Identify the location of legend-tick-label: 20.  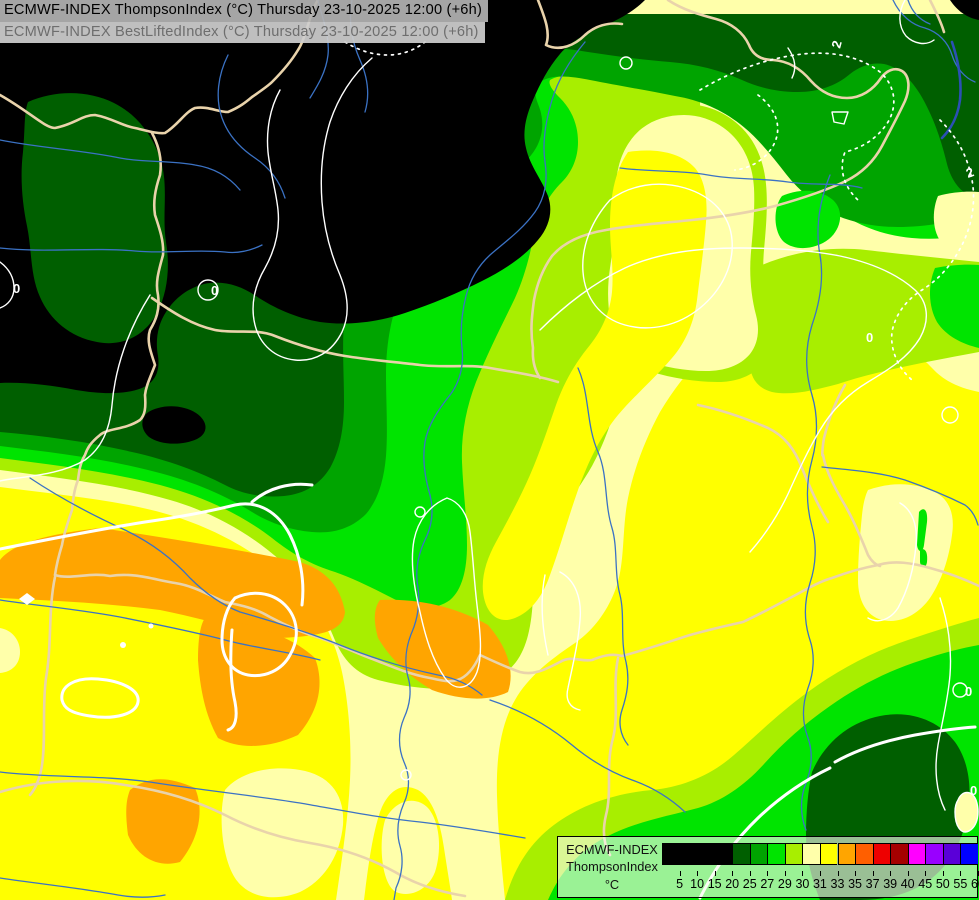
(732, 884).